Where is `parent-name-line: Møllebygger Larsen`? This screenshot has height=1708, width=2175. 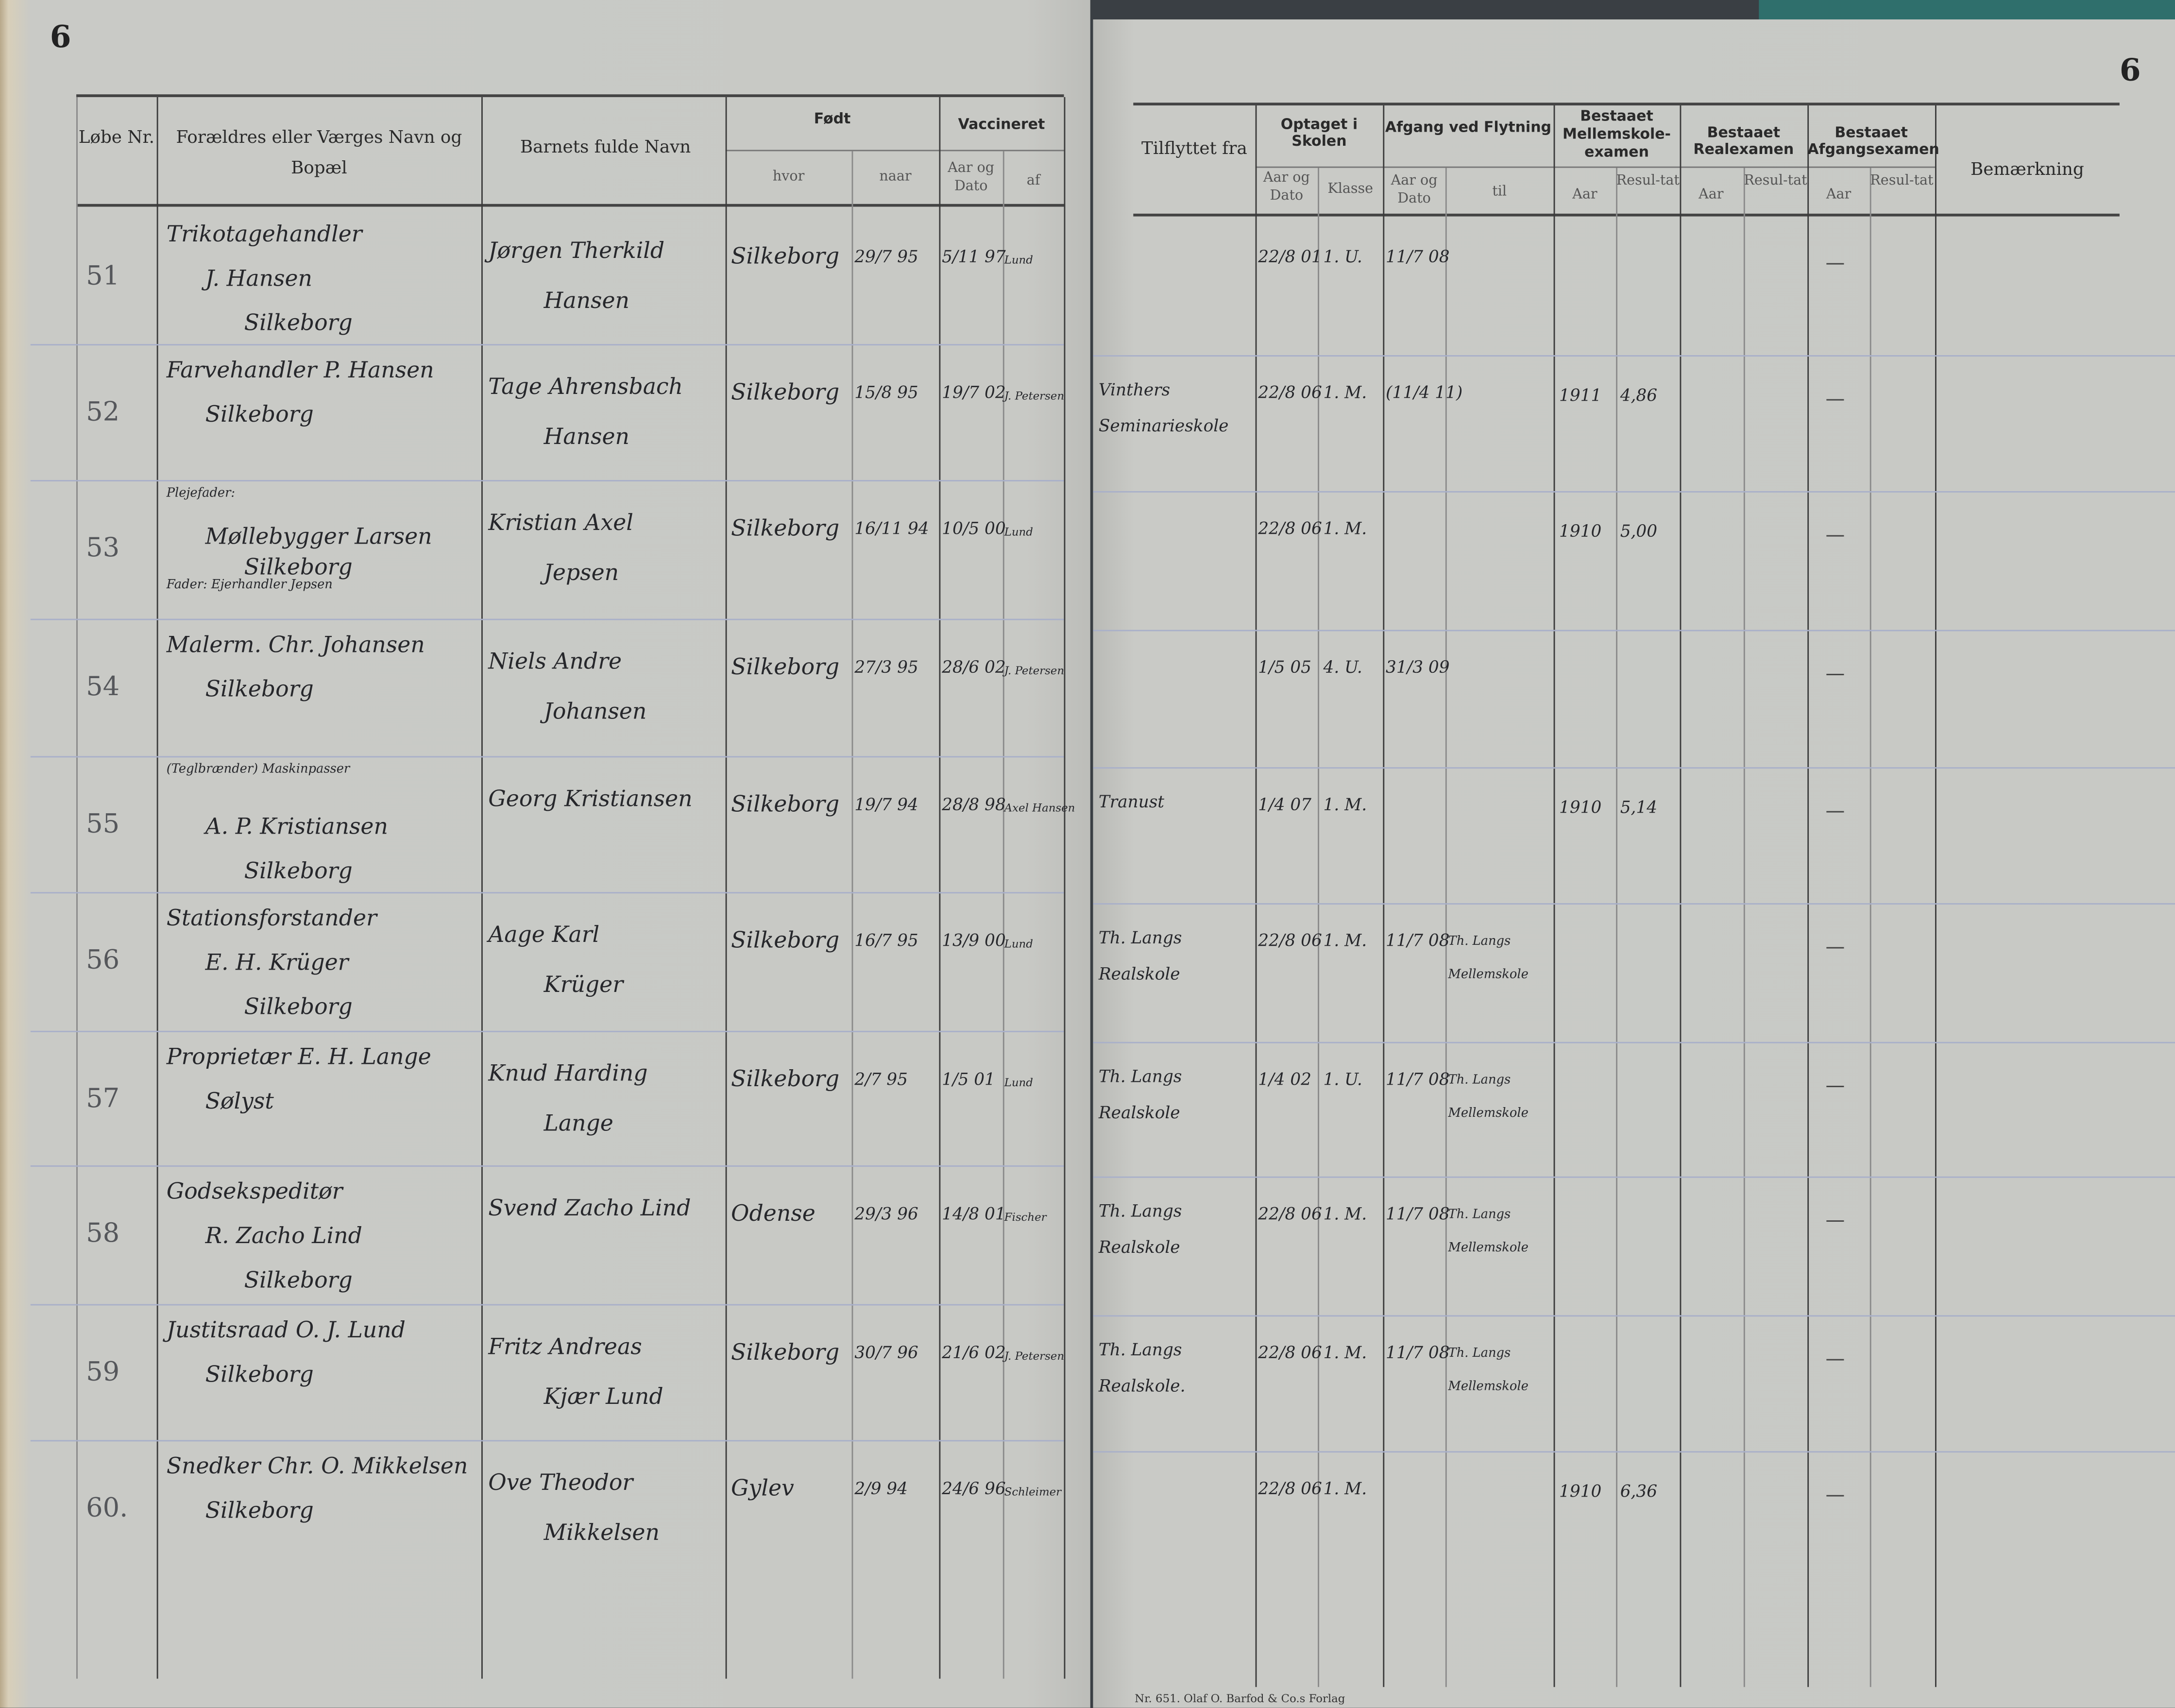
parent-name-line: Møllebygger Larsen is located at coordinates (318, 536).